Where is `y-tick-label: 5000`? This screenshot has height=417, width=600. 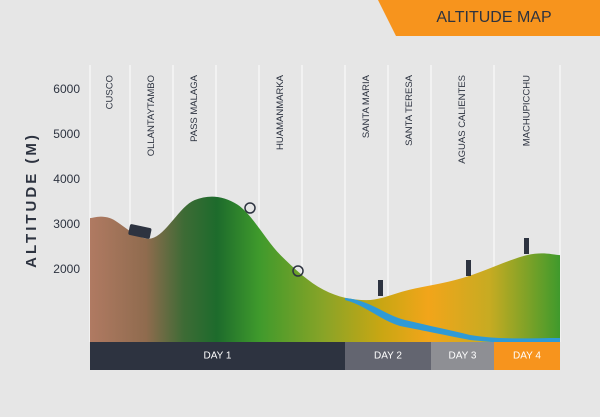 y-tick-label: 5000 is located at coordinates (66, 134).